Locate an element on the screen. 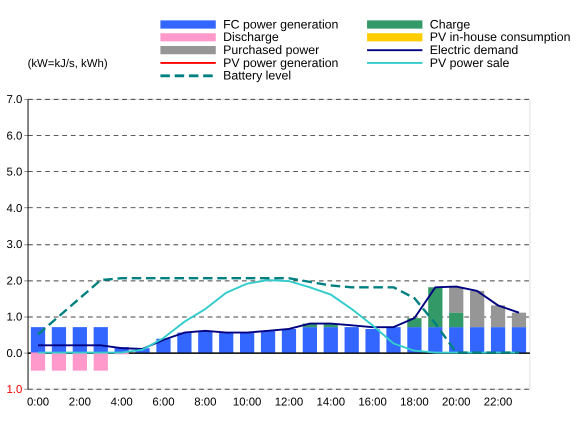 This screenshot has width=576, height=438. legend-label: FC power generation is located at coordinates (281, 24).